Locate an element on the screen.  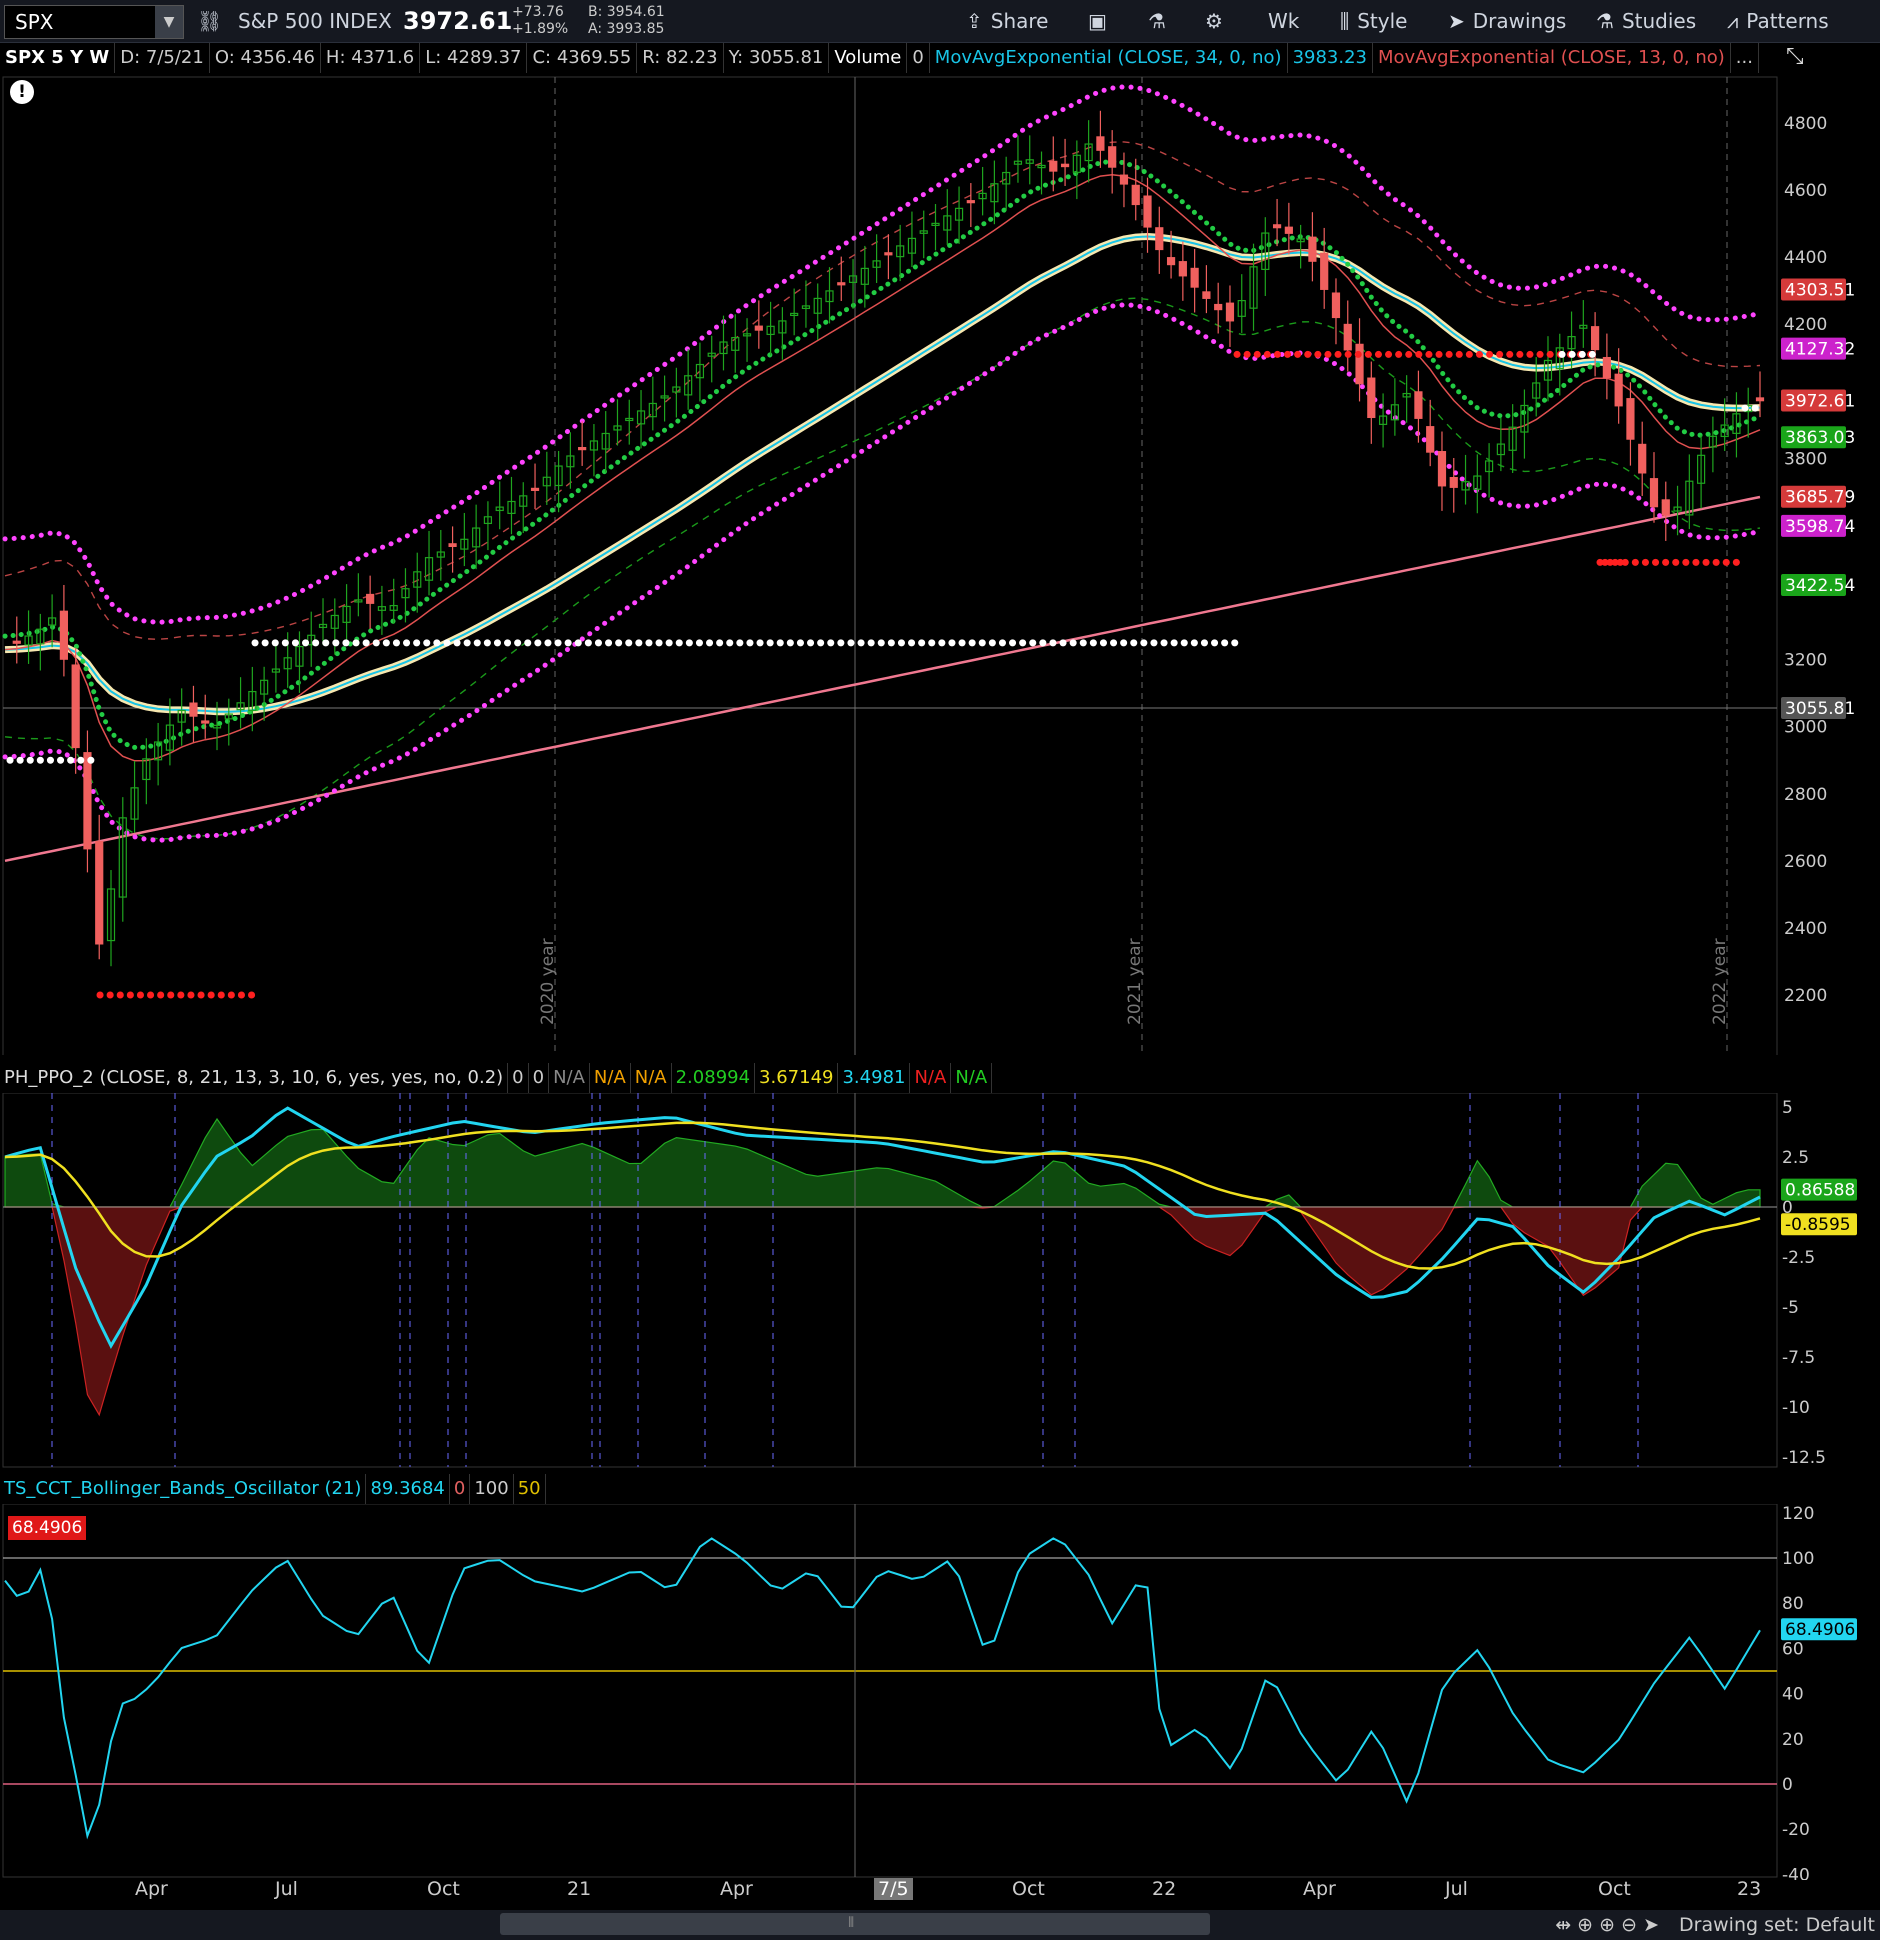
ppo-val-7: 3.4981 is located at coordinates (874, 1078).